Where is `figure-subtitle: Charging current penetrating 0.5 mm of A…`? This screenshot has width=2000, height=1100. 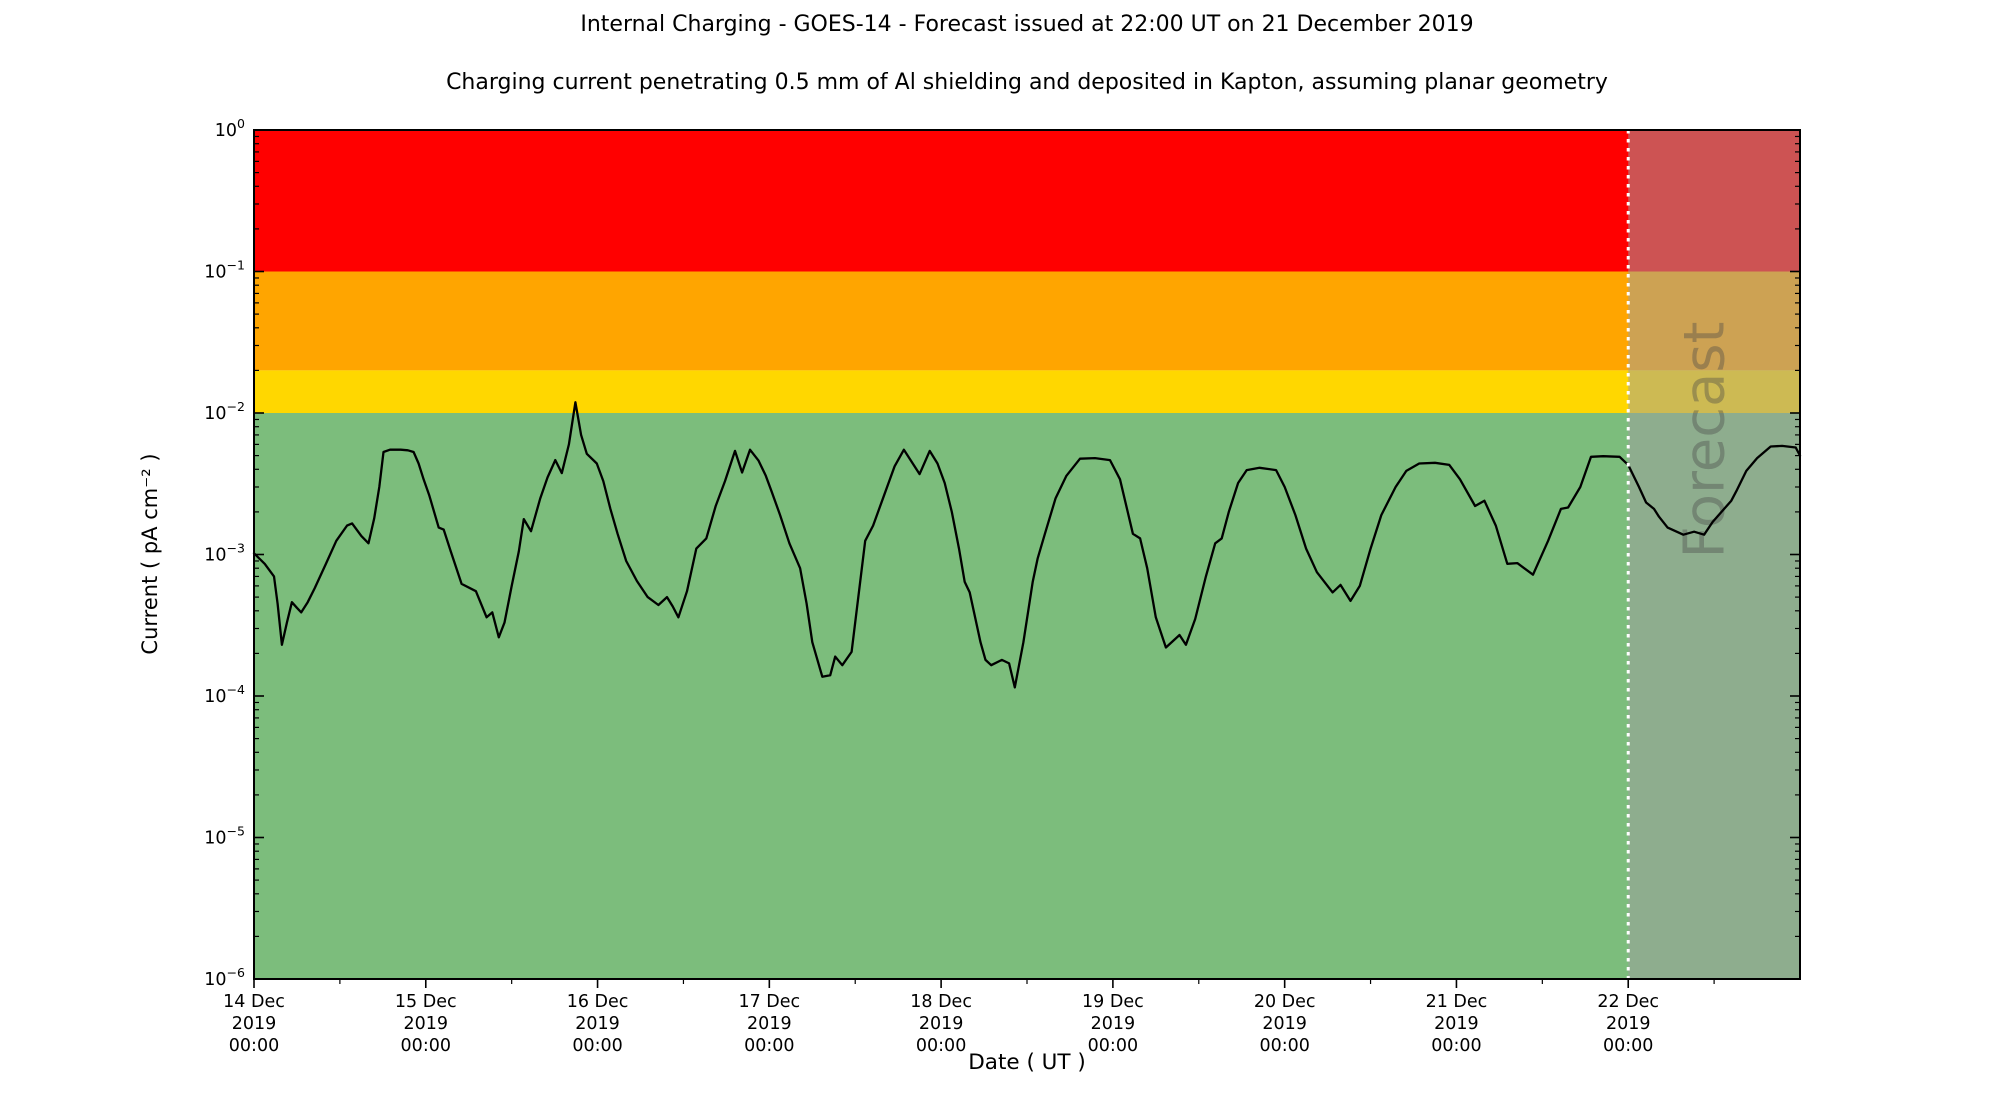
figure-subtitle: Charging current penetrating 0.5 mm of A… is located at coordinates (1027, 82).